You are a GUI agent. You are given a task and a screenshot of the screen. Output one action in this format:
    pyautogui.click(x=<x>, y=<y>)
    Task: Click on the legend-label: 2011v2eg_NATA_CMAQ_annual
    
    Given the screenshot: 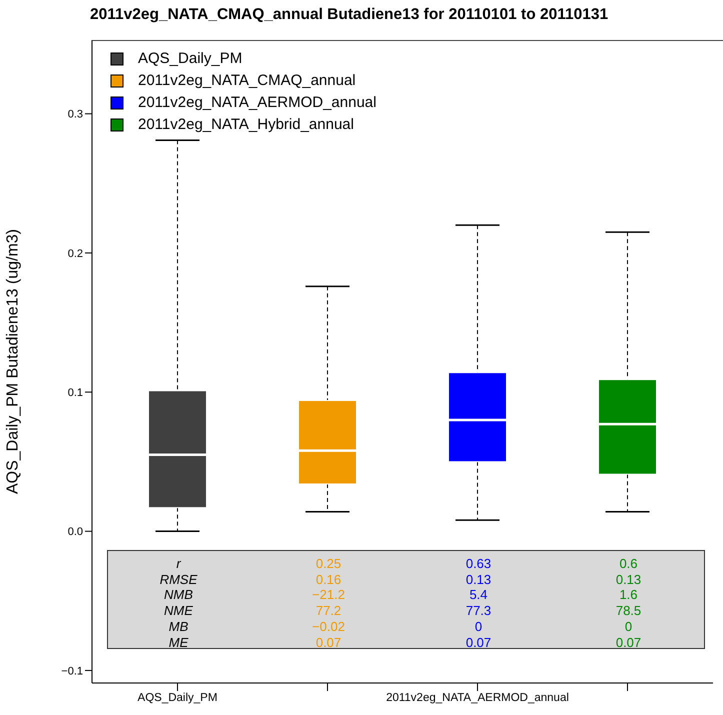 What is the action you would take?
    pyautogui.click(x=247, y=81)
    